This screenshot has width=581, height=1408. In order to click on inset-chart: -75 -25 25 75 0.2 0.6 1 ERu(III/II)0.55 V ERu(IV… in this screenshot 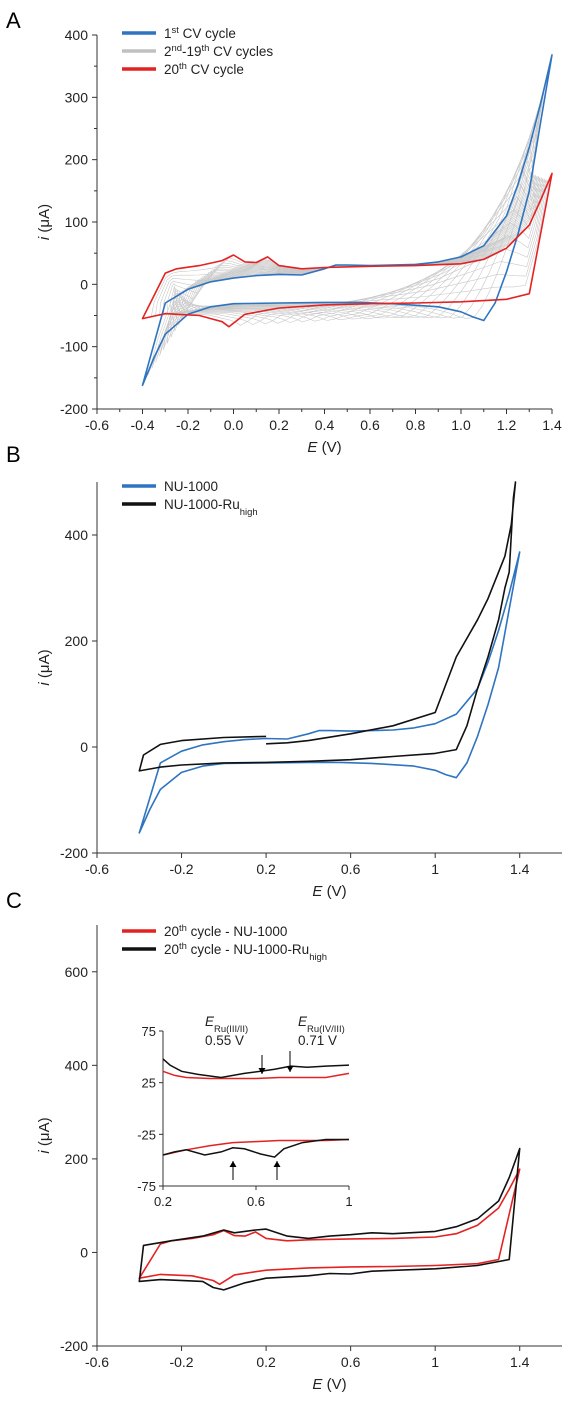, I will do `click(244, 1111)`.